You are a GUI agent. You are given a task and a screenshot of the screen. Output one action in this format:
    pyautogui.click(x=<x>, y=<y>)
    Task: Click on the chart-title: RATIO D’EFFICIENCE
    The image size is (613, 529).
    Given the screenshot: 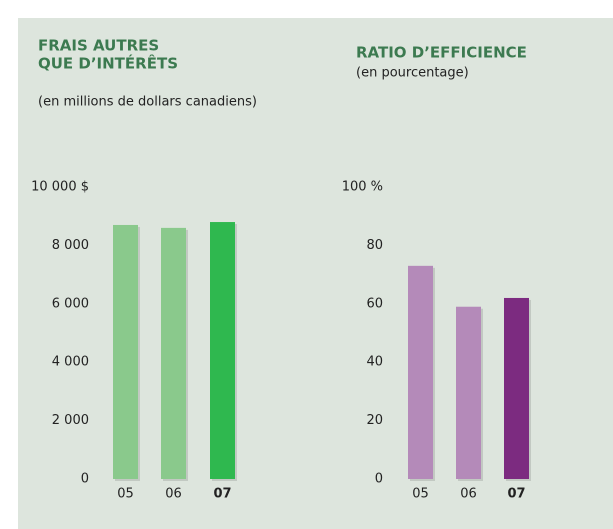 What is the action you would take?
    pyautogui.click(x=441, y=53)
    